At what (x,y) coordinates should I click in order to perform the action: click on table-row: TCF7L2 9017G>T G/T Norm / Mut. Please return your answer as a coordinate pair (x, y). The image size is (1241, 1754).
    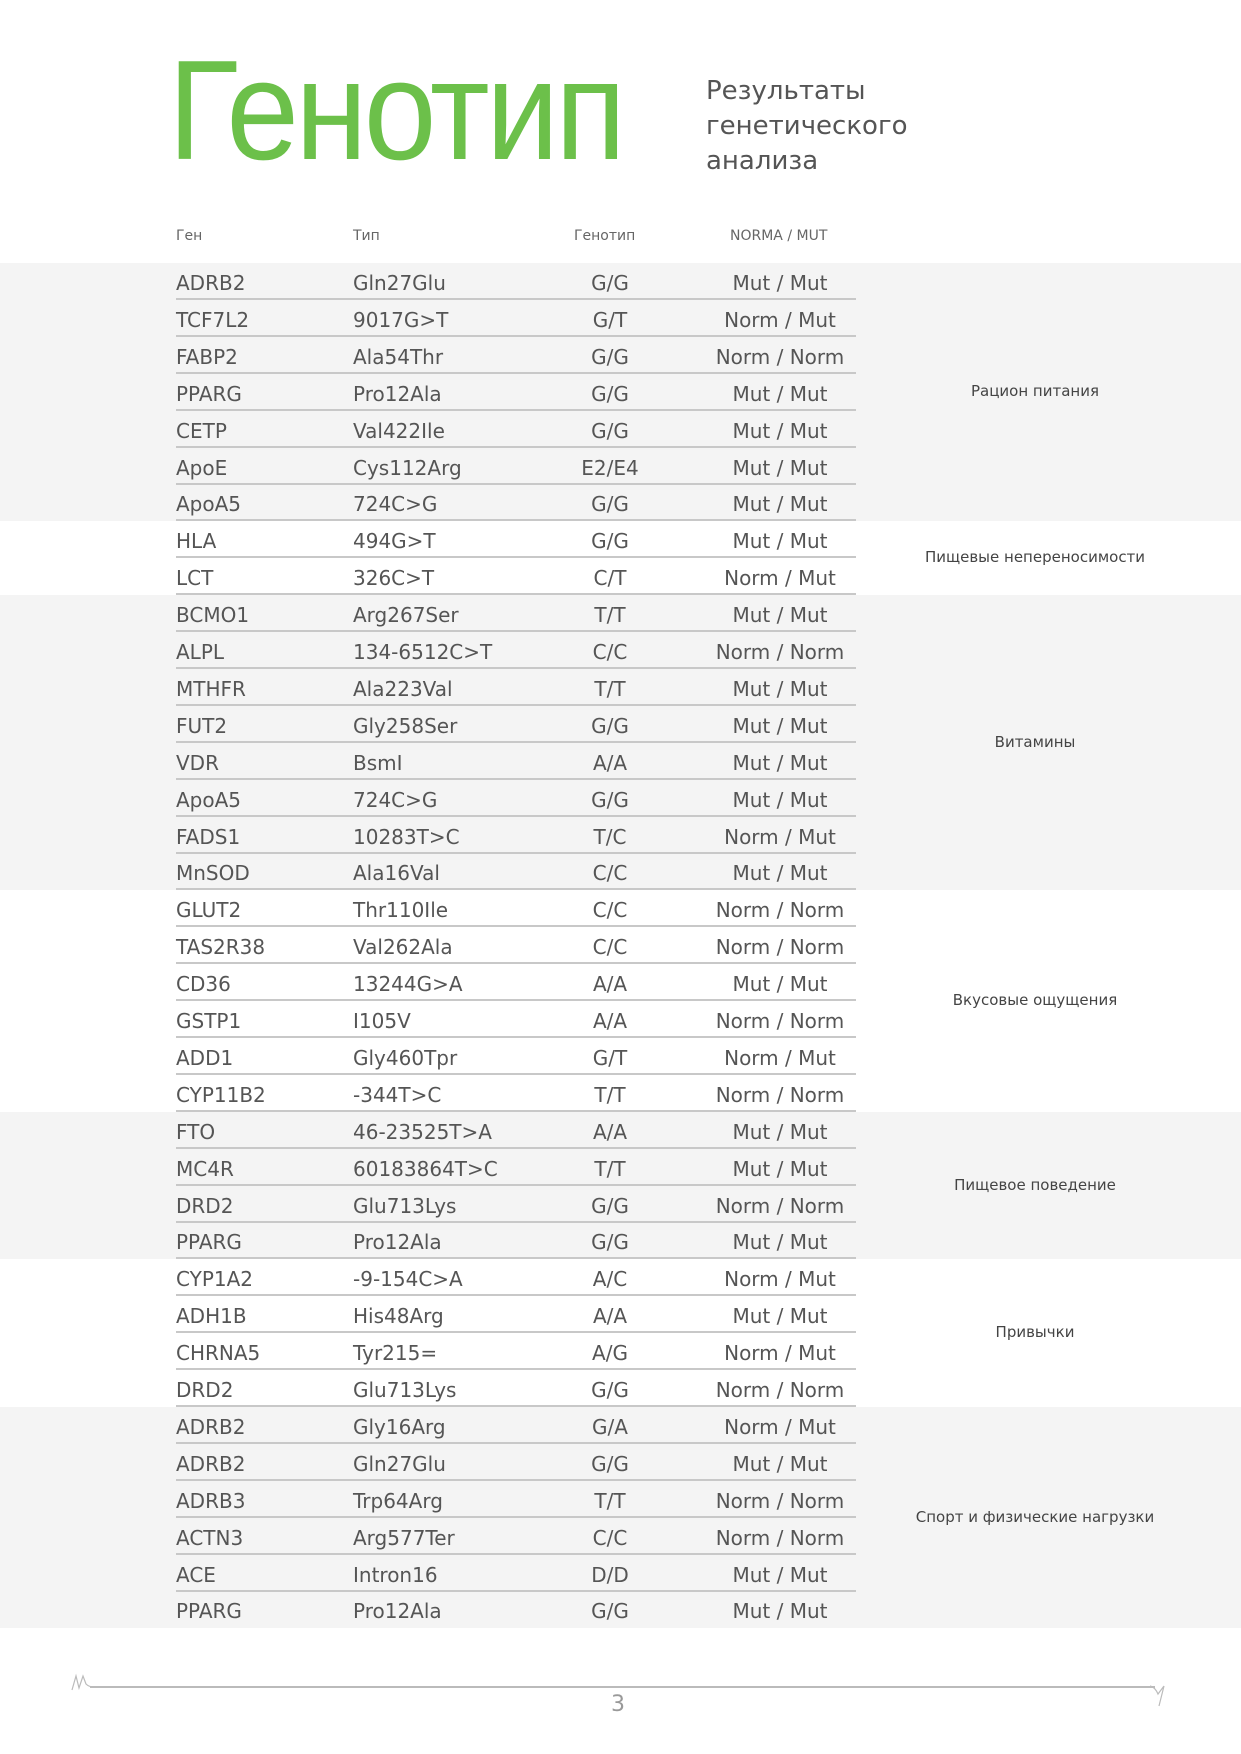
    Looking at the image, I should click on (620, 318).